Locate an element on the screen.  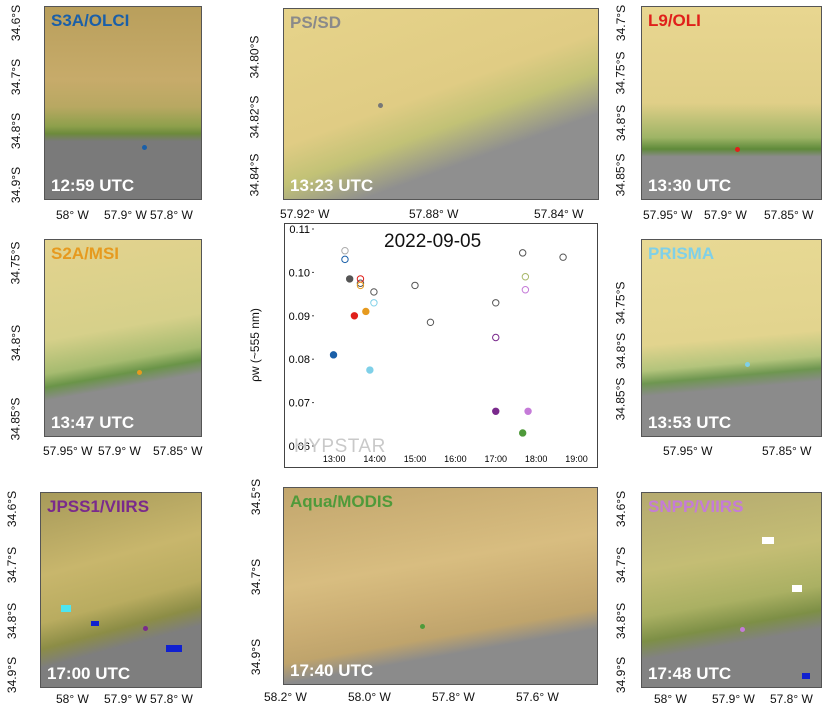
sensor-label: Aqua/MODIS is located at coordinates (341, 501).